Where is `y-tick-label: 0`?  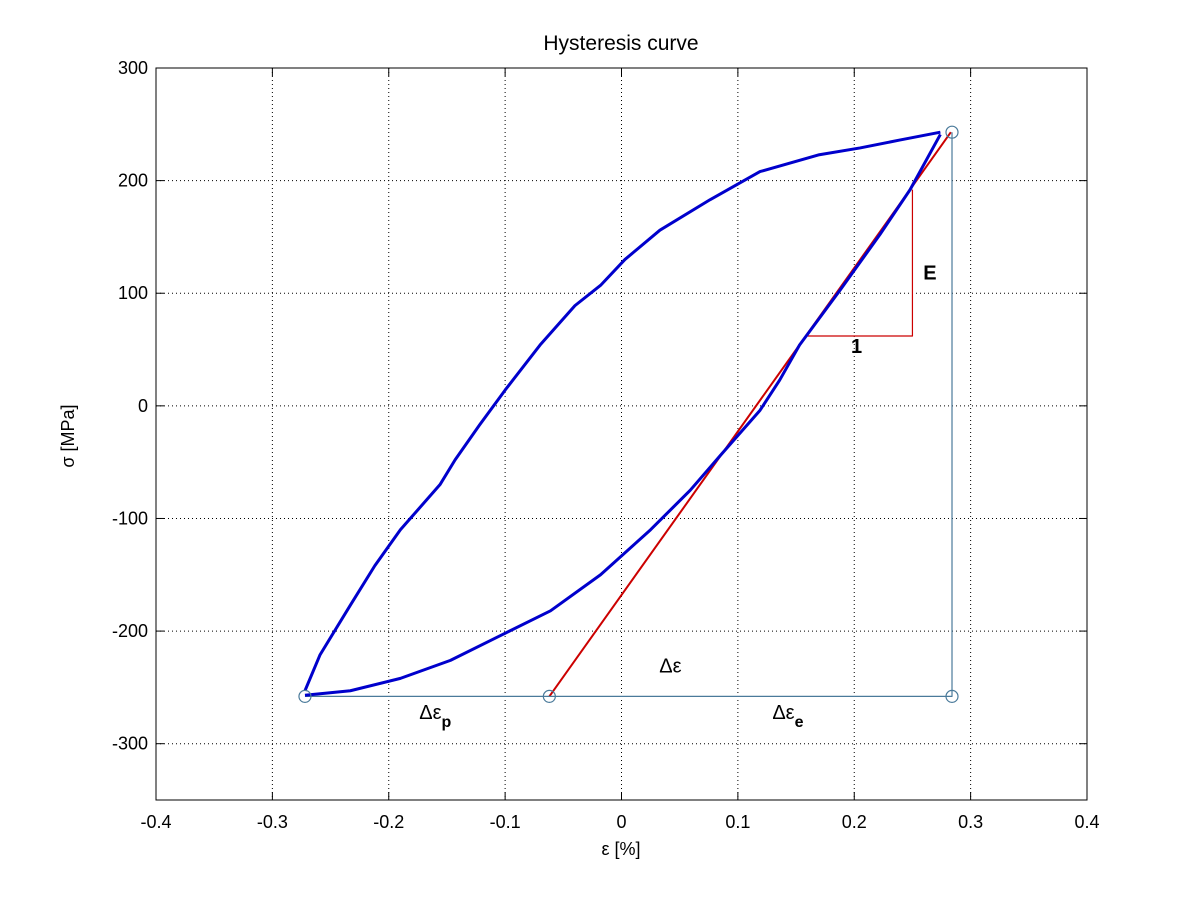
y-tick-label: 0 is located at coordinates (143, 406).